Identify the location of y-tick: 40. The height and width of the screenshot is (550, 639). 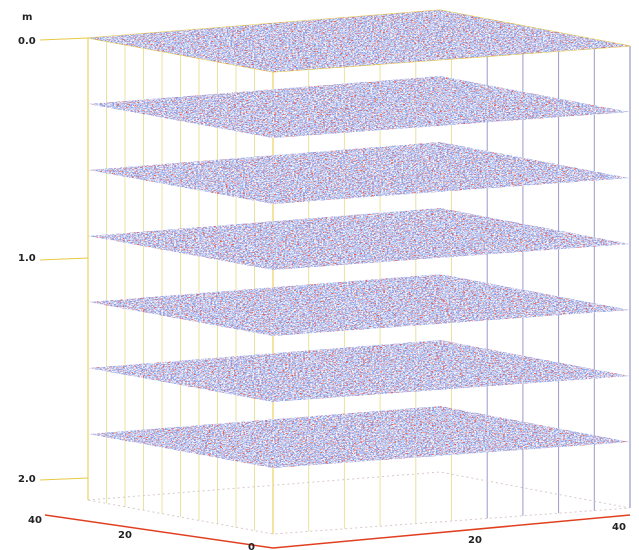
(619, 527).